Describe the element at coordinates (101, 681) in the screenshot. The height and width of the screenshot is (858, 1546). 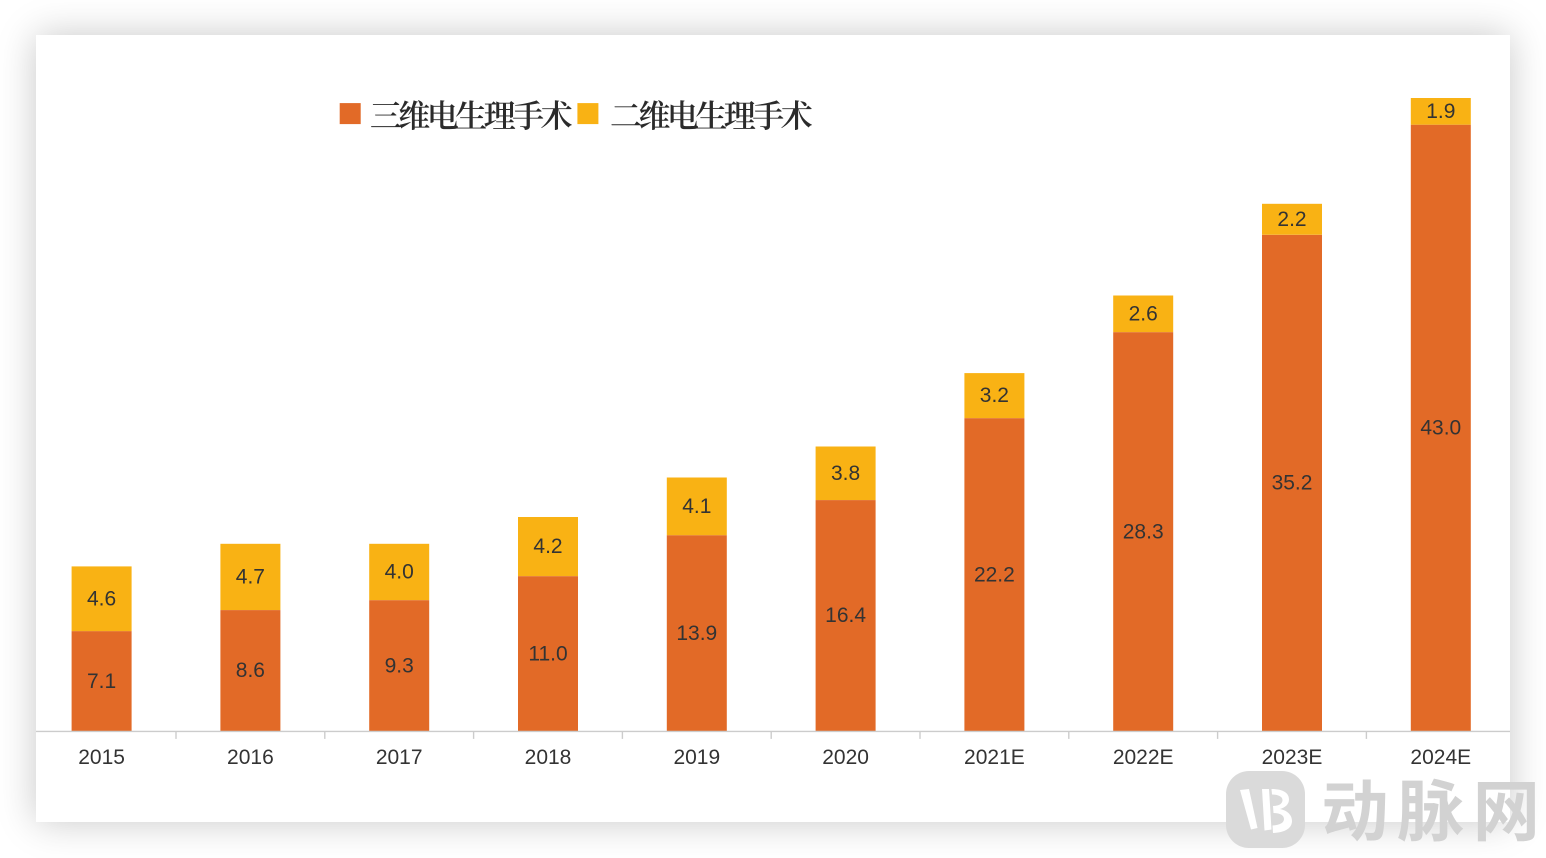
I see `svg-text: 7.1` at that location.